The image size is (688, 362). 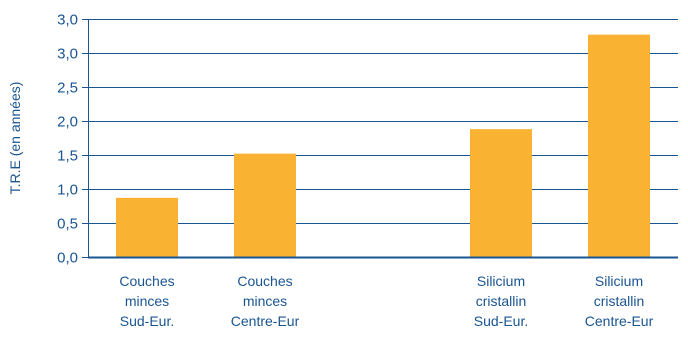 What do you see at coordinates (67, 139) in the screenshot?
I see `y-tick-labels: 0,0 0,5 1,0 1,5 2,0 2,5 3,0 3,0` at bounding box center [67, 139].